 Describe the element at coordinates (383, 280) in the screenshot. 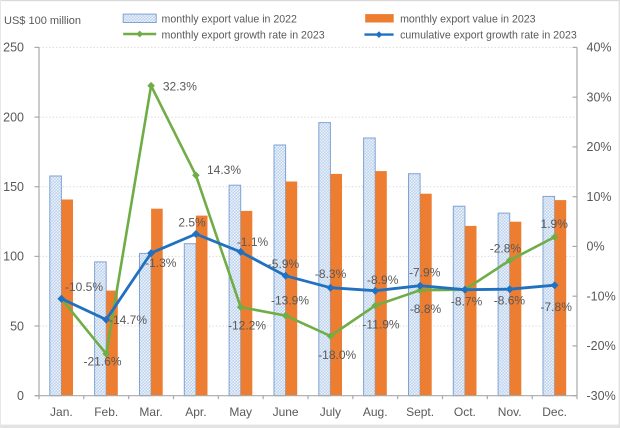

I see `svg-text: -8.9%` at that location.